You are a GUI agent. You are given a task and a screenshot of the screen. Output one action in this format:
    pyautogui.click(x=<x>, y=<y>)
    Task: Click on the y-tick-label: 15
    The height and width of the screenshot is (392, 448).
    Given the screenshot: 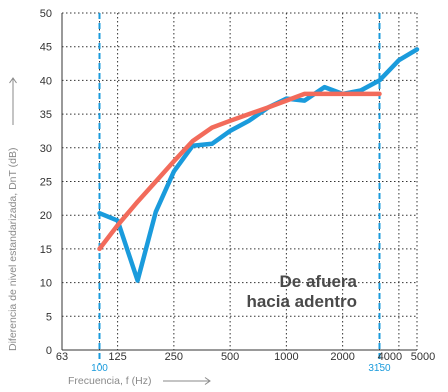 What is the action you would take?
    pyautogui.click(x=46, y=250)
    